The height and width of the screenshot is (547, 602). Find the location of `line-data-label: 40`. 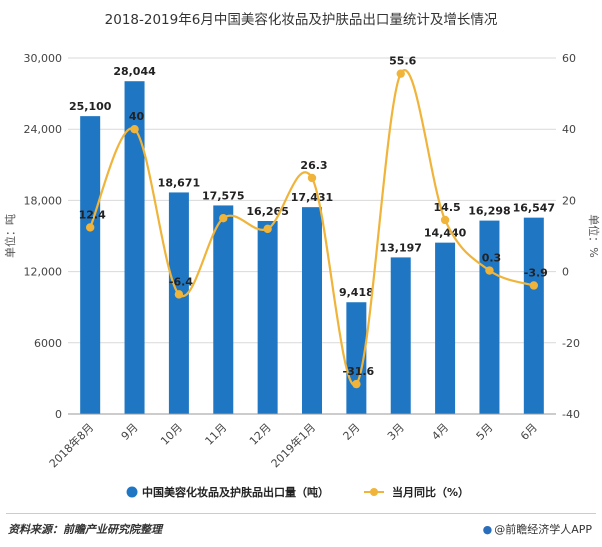

line-data-label: 40 is located at coordinates (137, 116).